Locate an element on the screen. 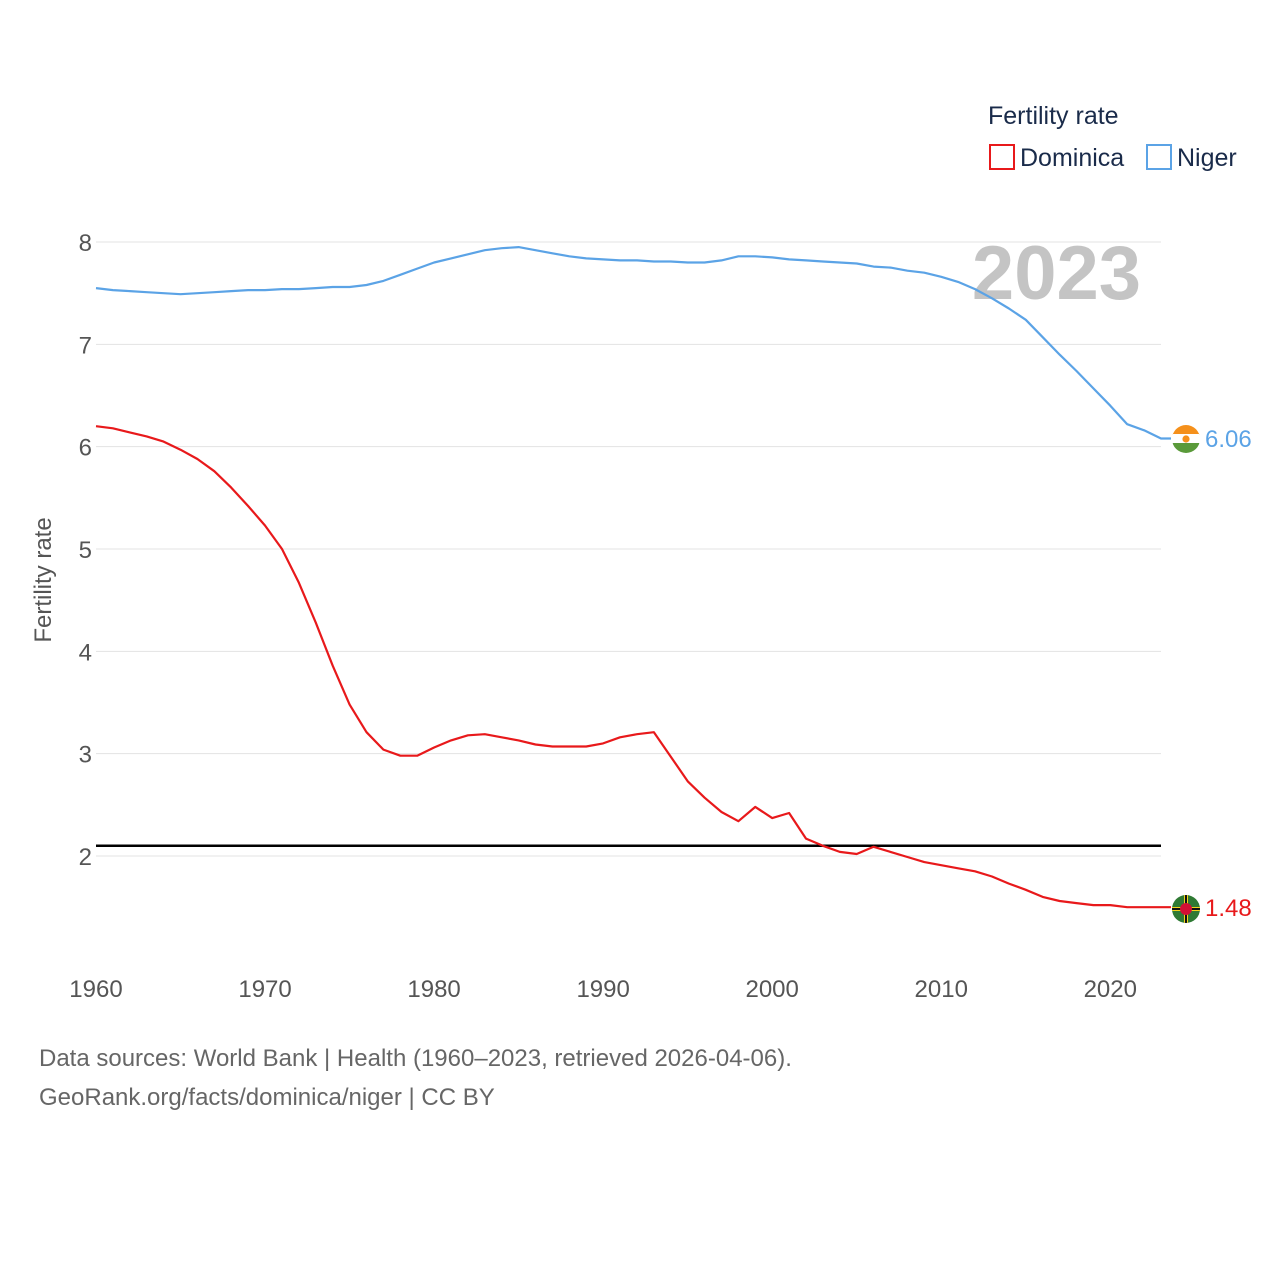  x-tick-label: 2010 is located at coordinates (941, 989).